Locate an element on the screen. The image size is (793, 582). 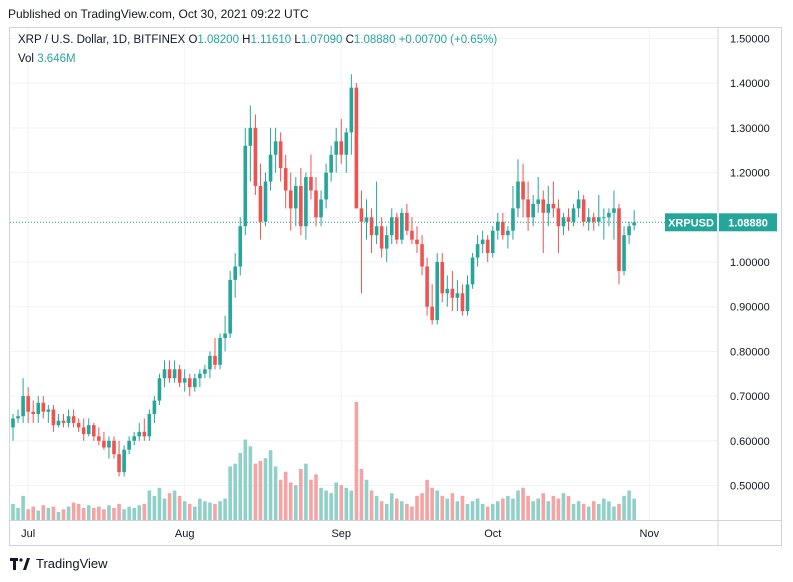
change-value: +0.00700 (+0.65%) is located at coordinates (448, 40).